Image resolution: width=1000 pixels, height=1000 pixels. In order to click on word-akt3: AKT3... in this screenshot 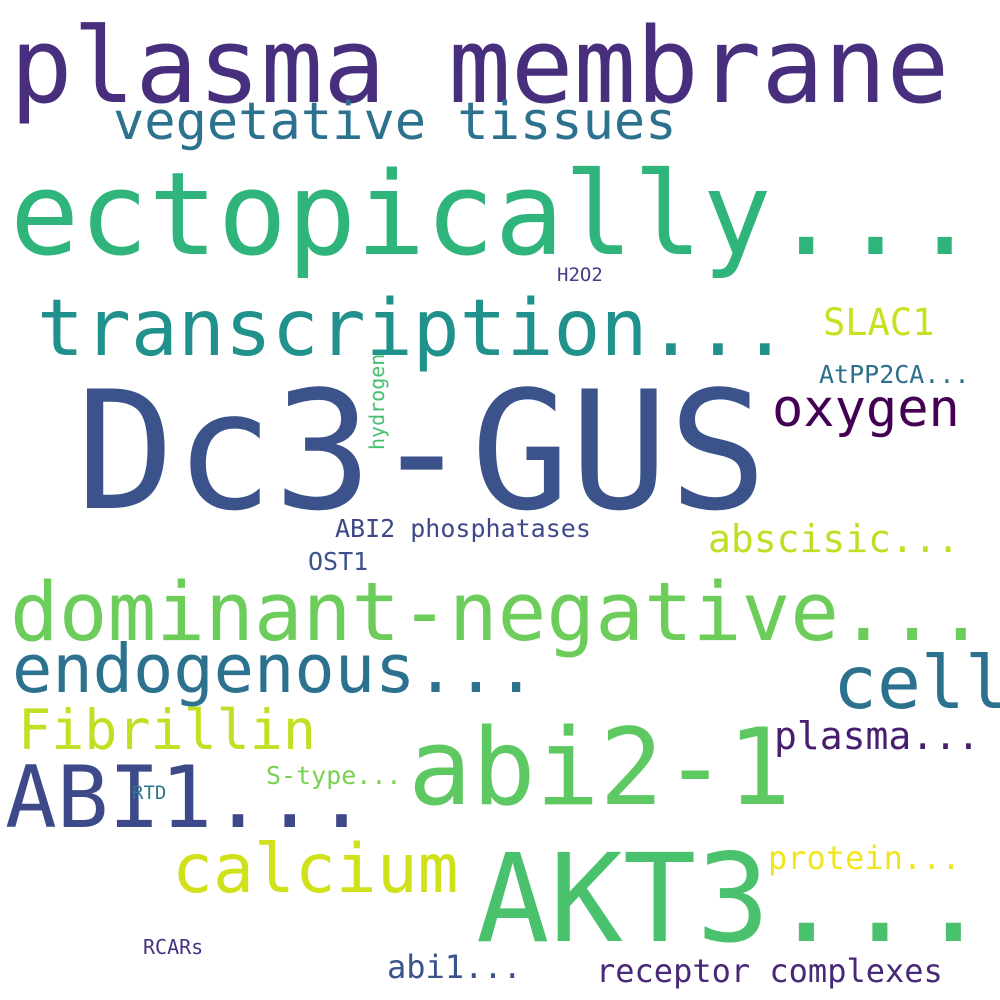, I will do `click(733, 899)`.